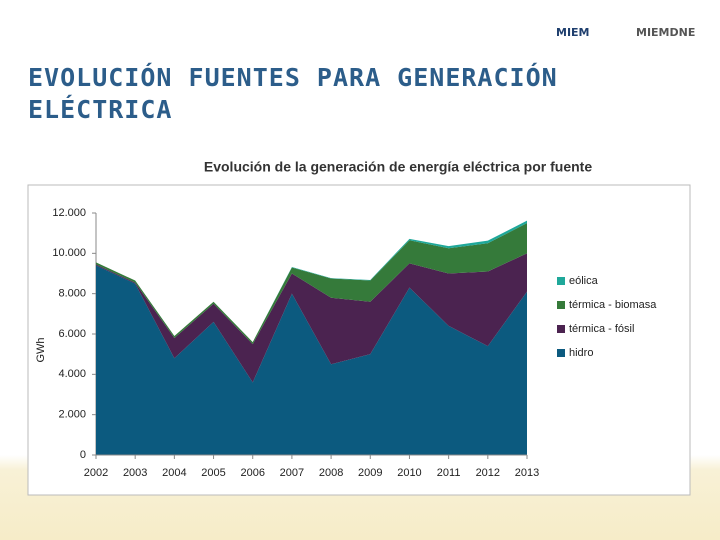 The height and width of the screenshot is (540, 720). Describe the element at coordinates (135, 473) in the screenshot. I see `x-tick-label: 2003` at that location.